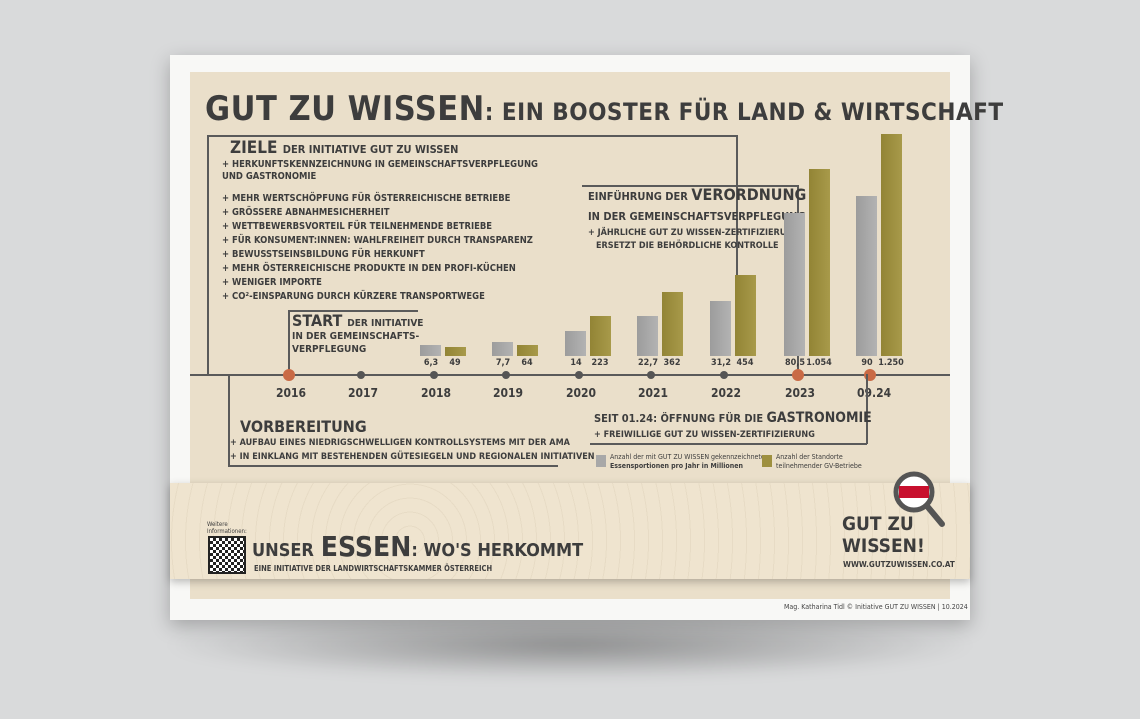  I want to click on legend-olive-line2: teilnehmender GV-Betriebe, so click(819, 466).